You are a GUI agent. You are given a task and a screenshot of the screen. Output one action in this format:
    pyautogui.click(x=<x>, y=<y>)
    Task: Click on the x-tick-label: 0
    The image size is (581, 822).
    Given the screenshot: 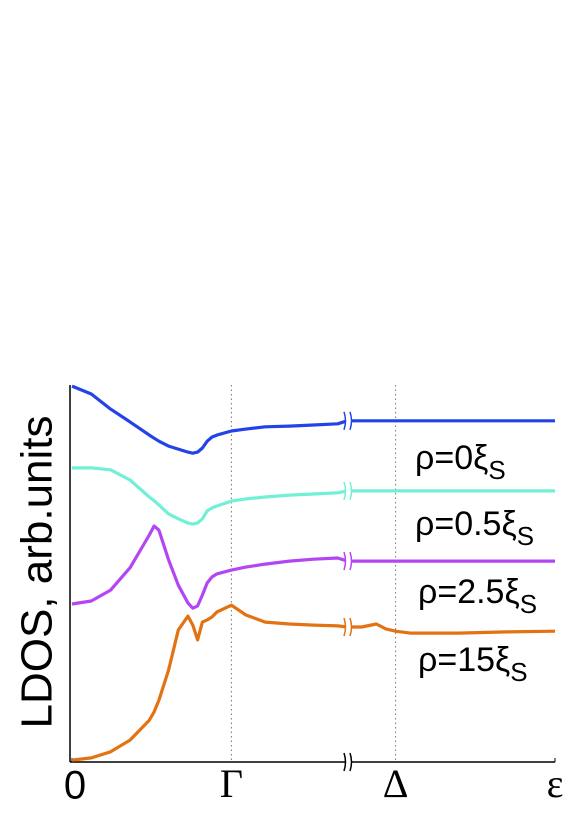 What is the action you would take?
    pyautogui.click(x=75, y=786)
    